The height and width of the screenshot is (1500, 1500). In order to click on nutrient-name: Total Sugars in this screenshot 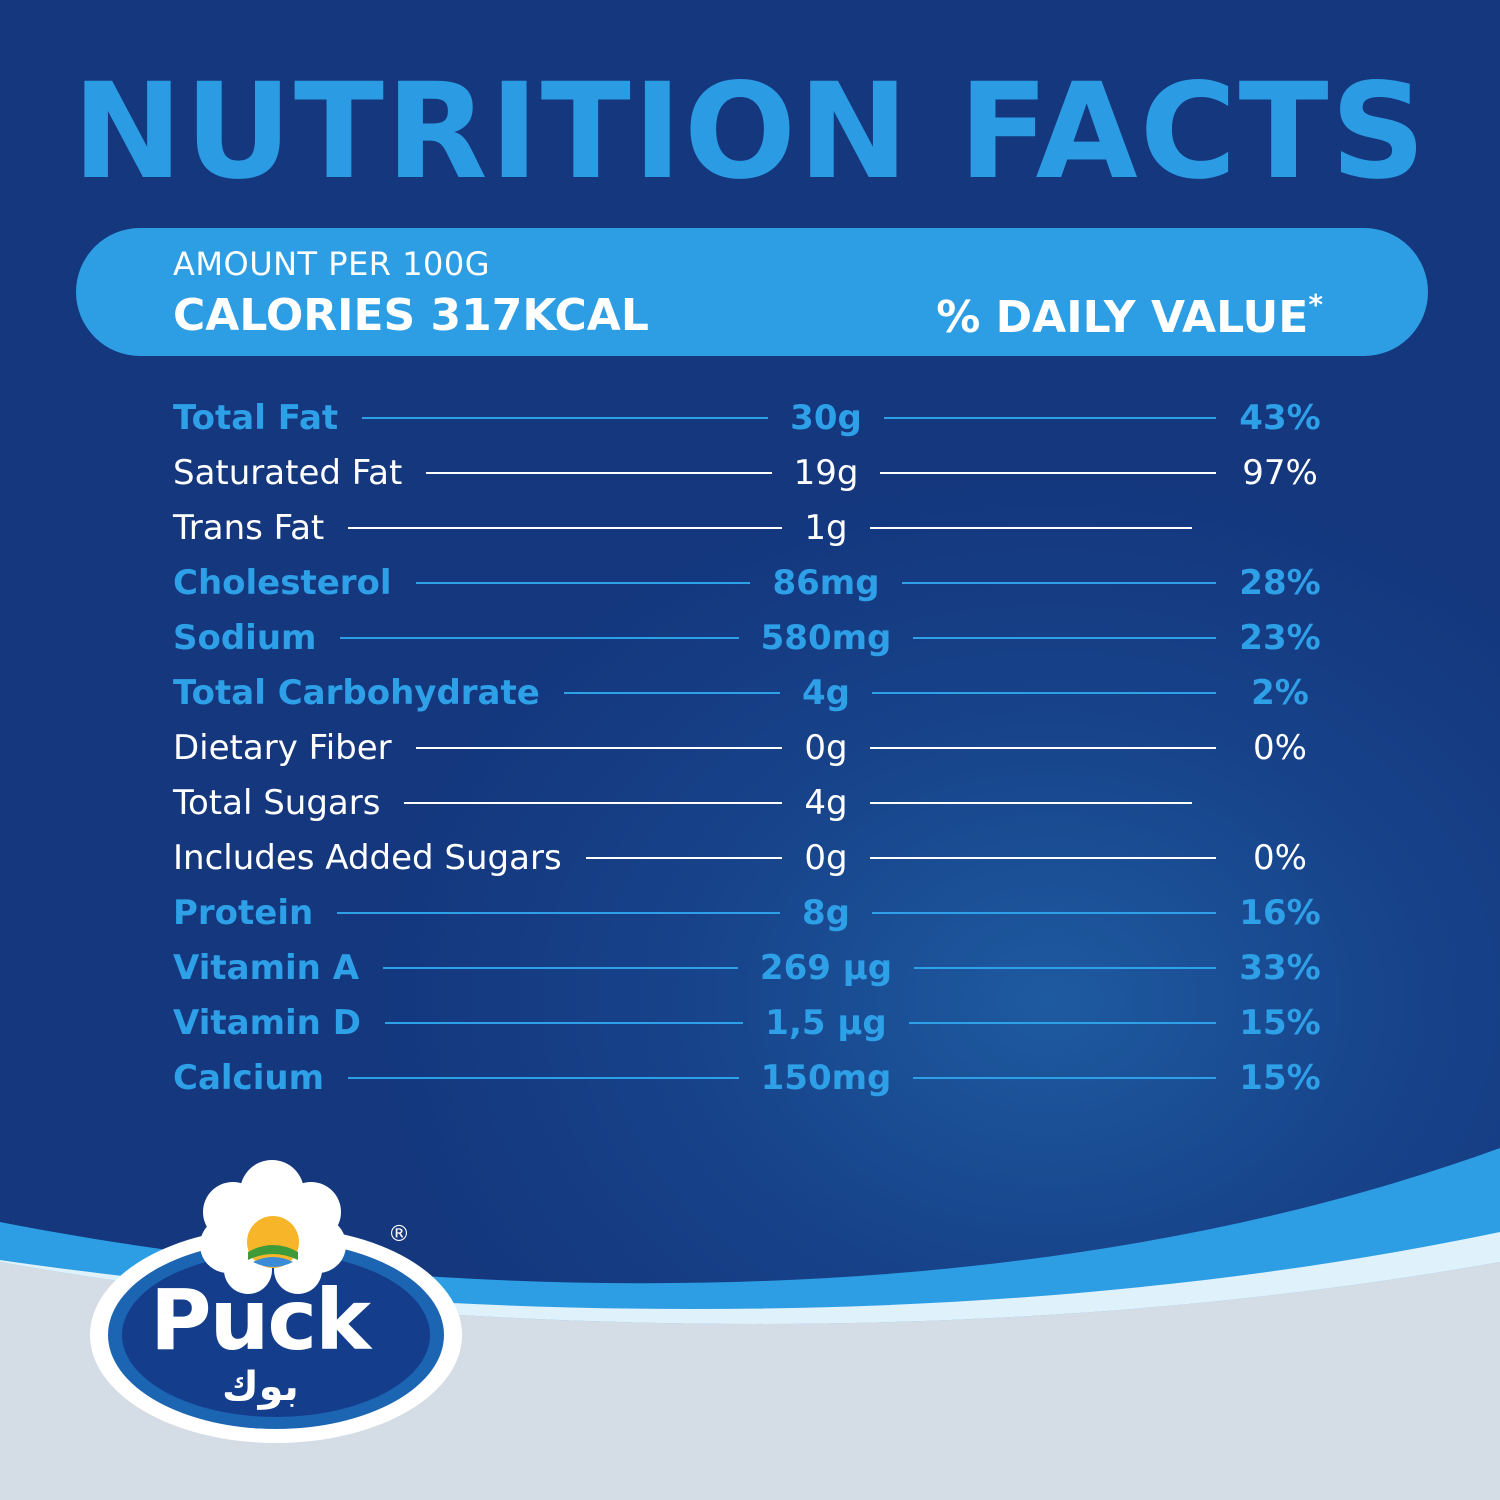, I will do `click(277, 803)`.